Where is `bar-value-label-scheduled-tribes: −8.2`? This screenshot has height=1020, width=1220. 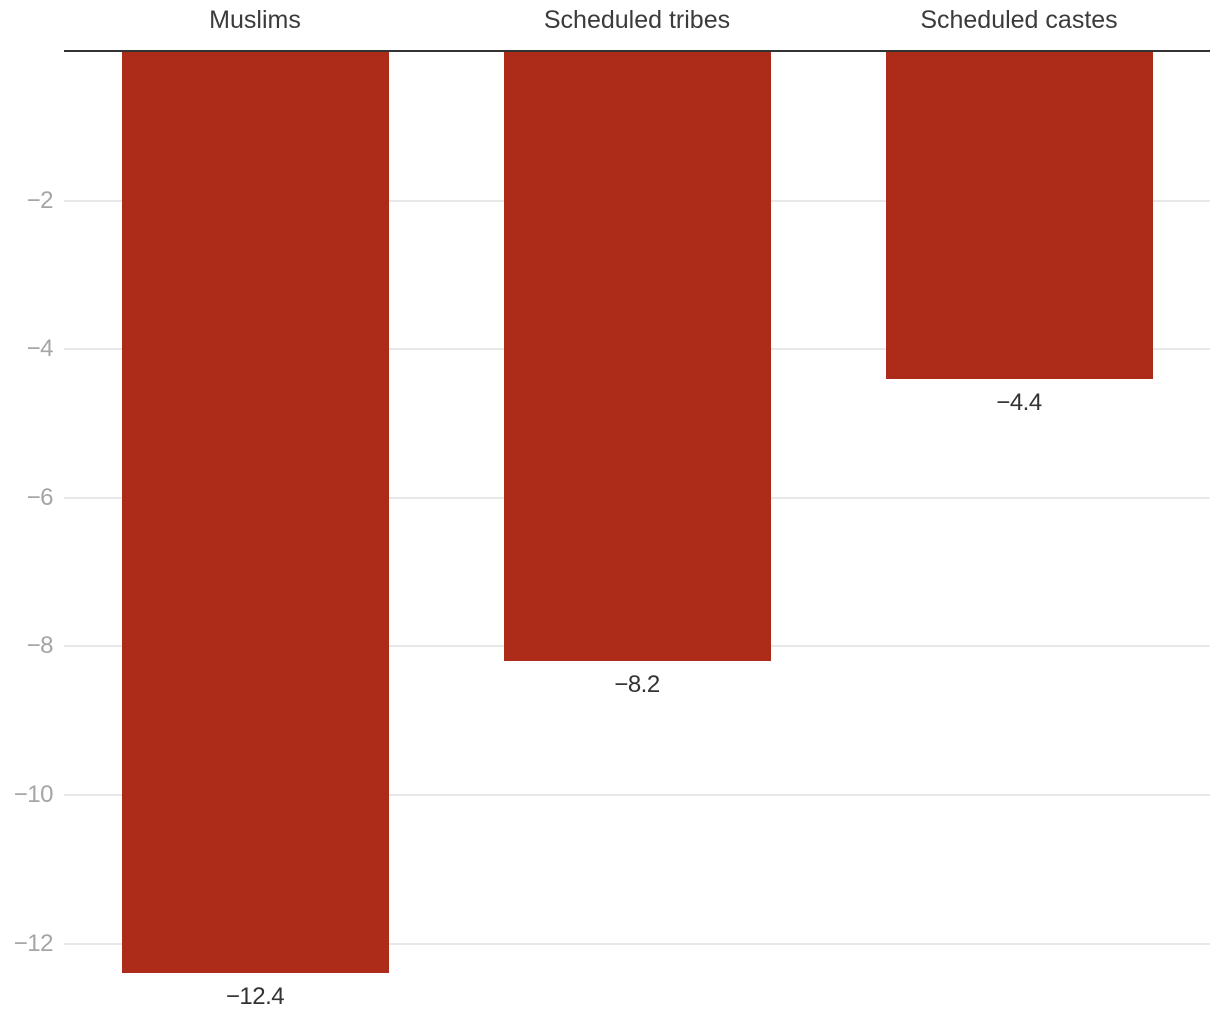 bar-value-label-scheduled-tribes: −8.2 is located at coordinates (637, 685).